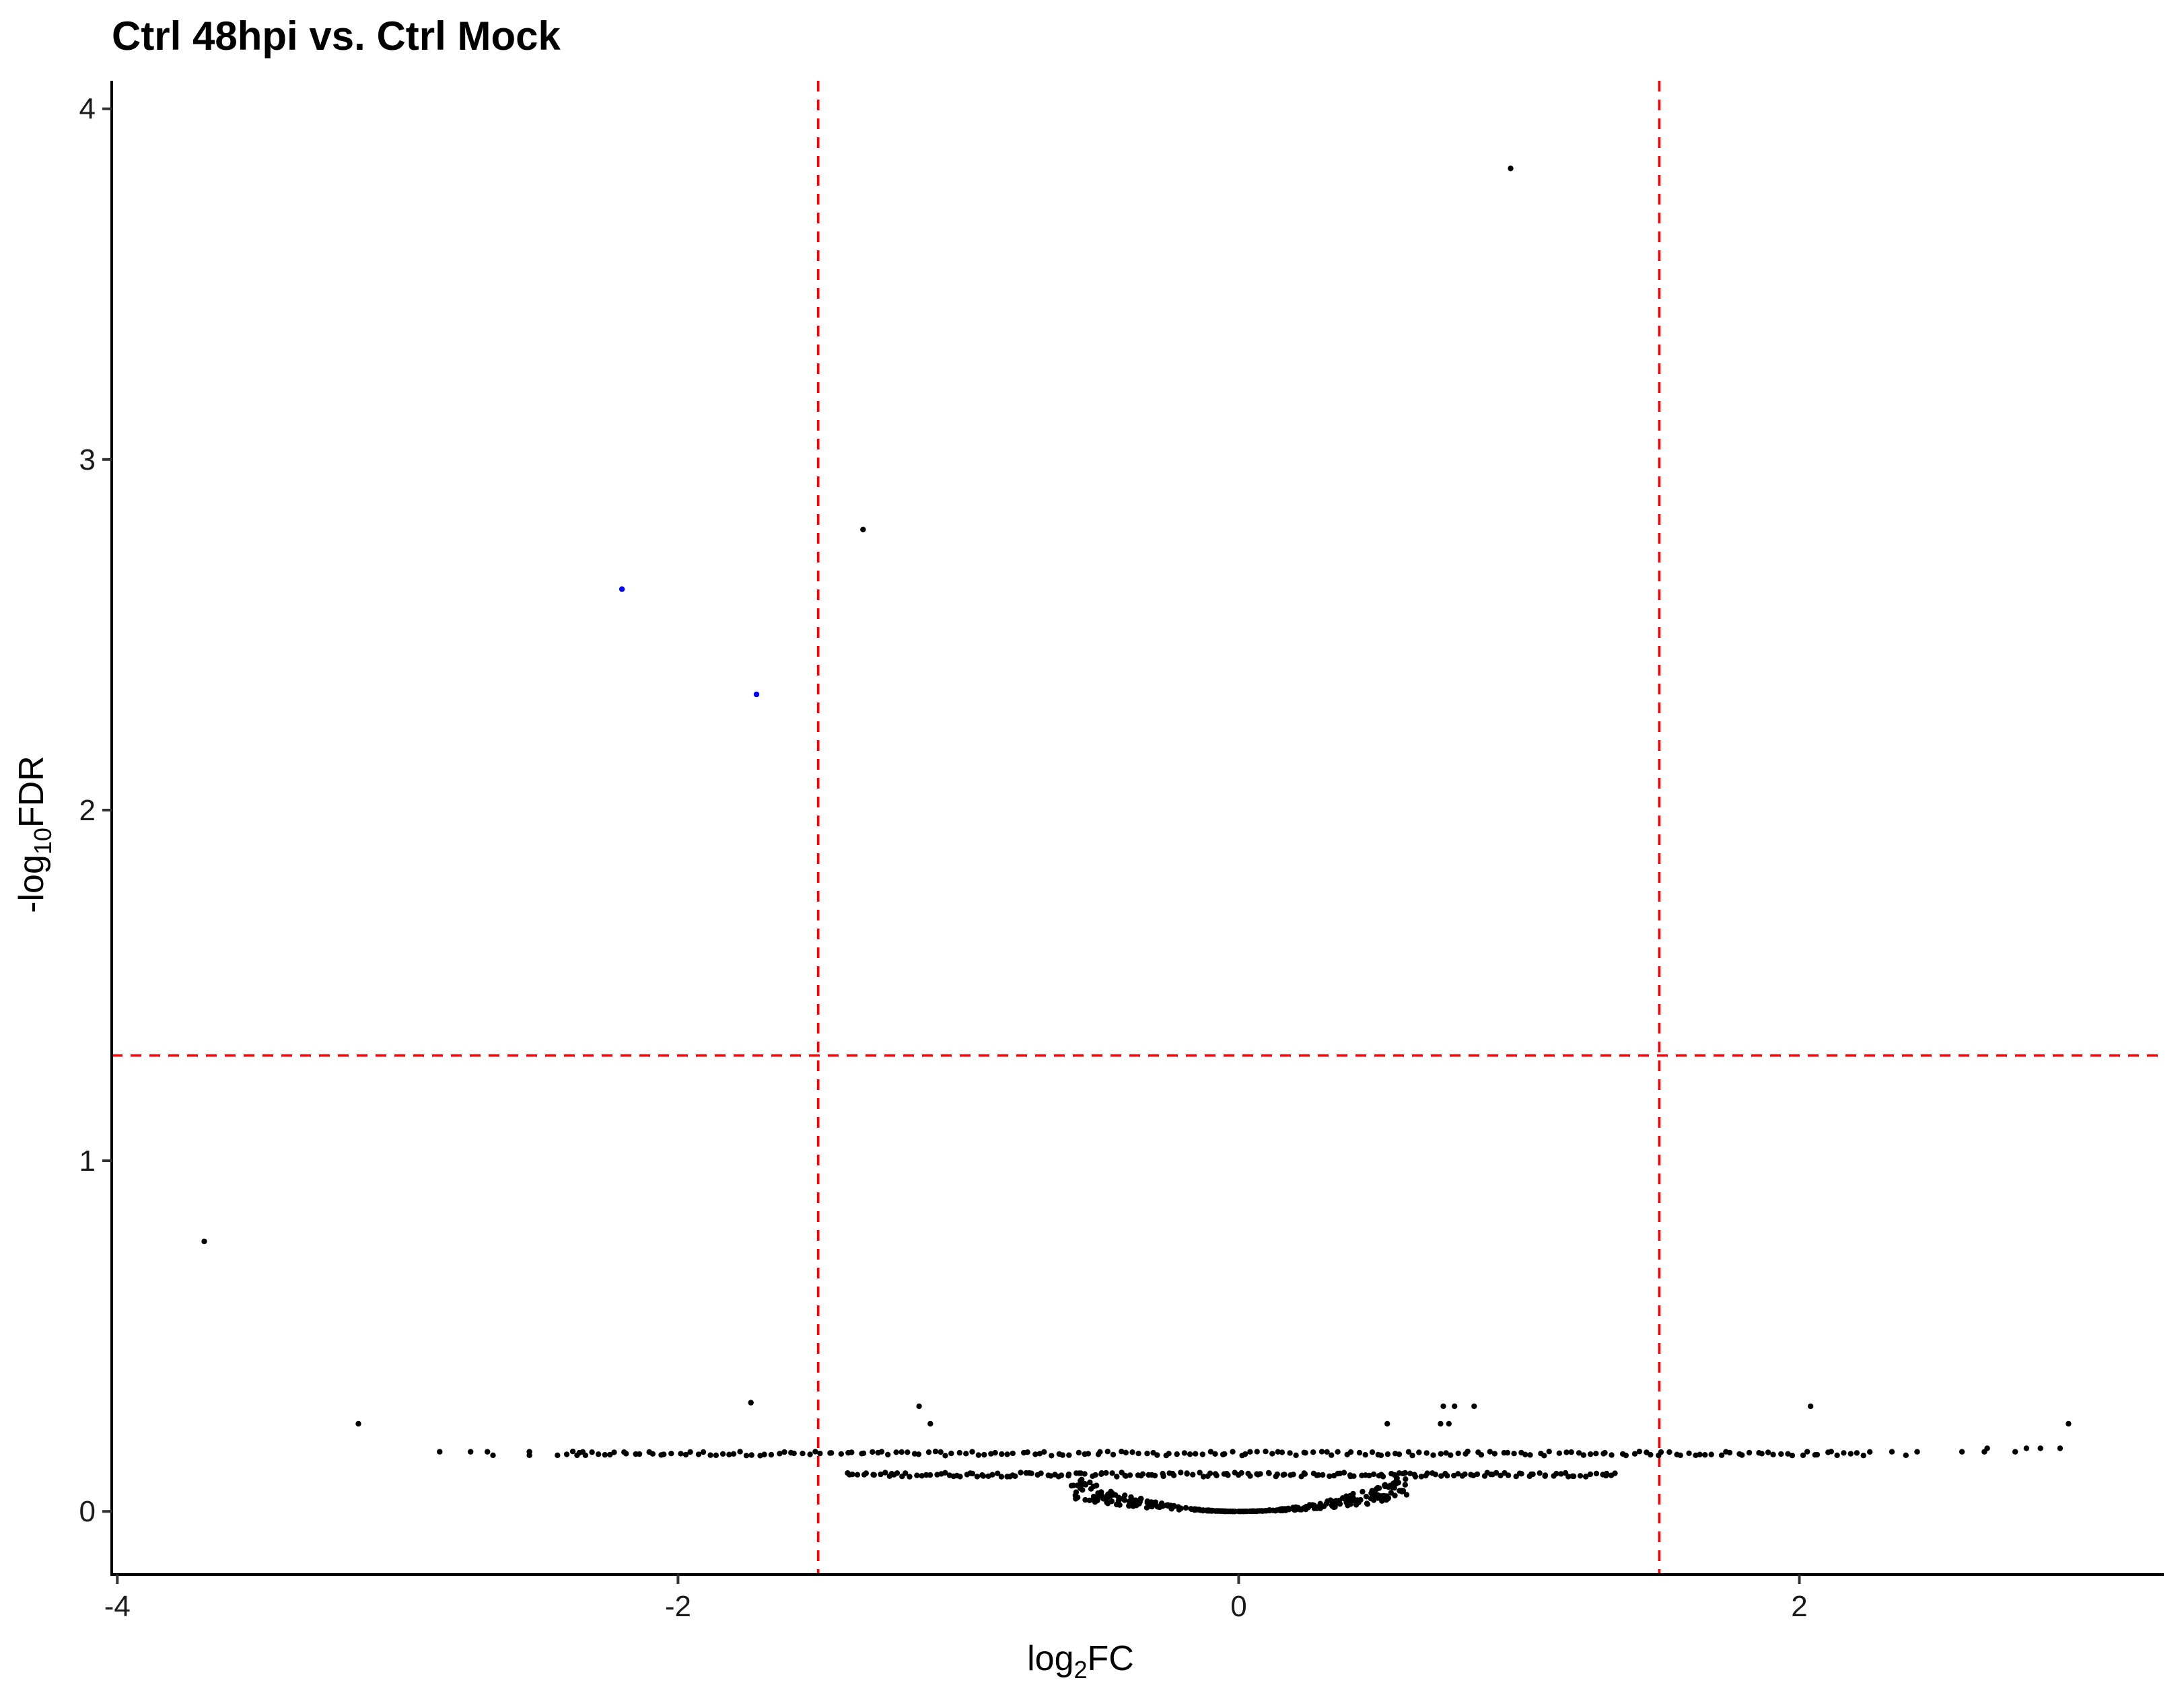  I want to click on x-tick-label: 2, so click(1799, 1607).